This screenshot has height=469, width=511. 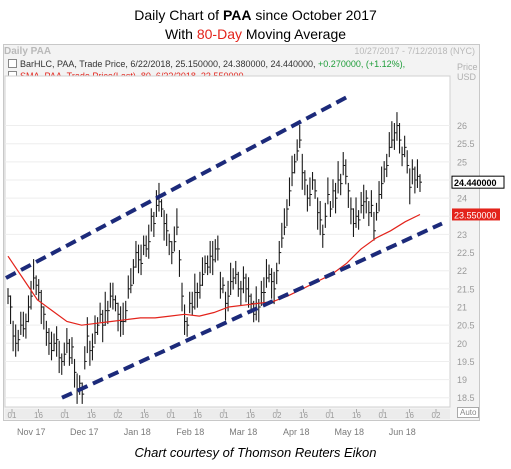 What do you see at coordinates (466, 398) in the screenshot?
I see `y-tick-label: 18.5` at bounding box center [466, 398].